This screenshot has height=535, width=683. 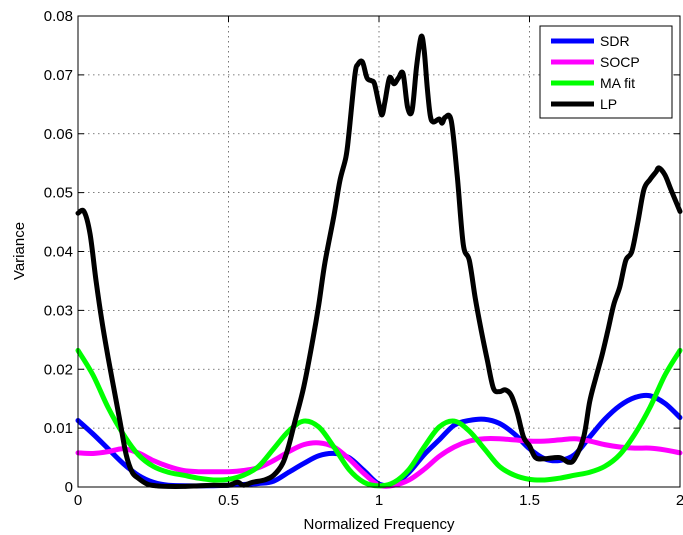 What do you see at coordinates (679, 500) in the screenshot?
I see `x-tick-label: 2` at bounding box center [679, 500].